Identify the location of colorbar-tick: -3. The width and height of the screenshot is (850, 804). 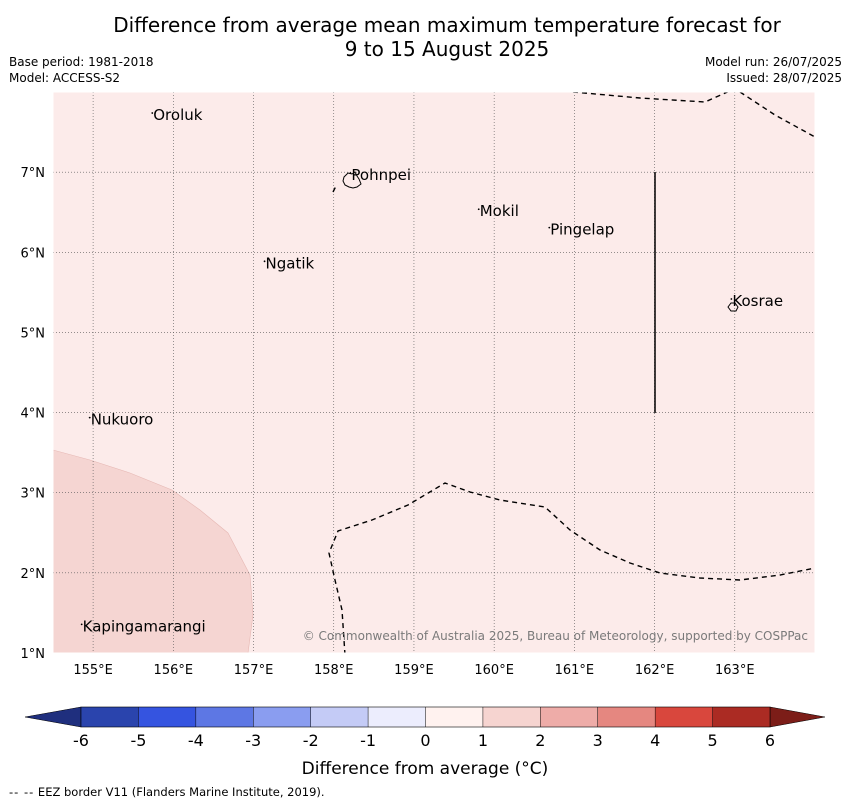
(253, 740).